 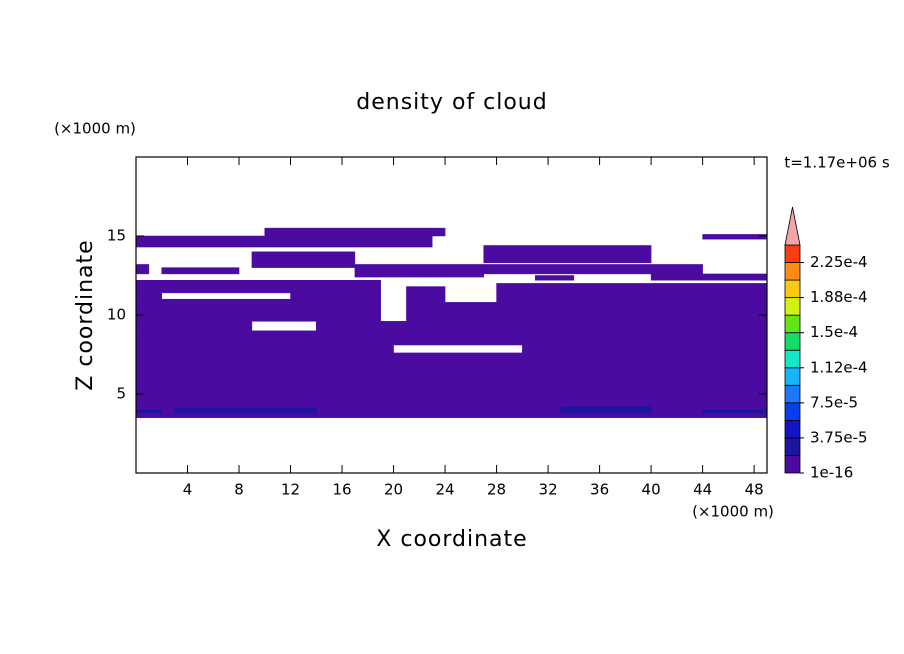 I want to click on y-axis-label: Z coordinate, so click(x=85, y=314).